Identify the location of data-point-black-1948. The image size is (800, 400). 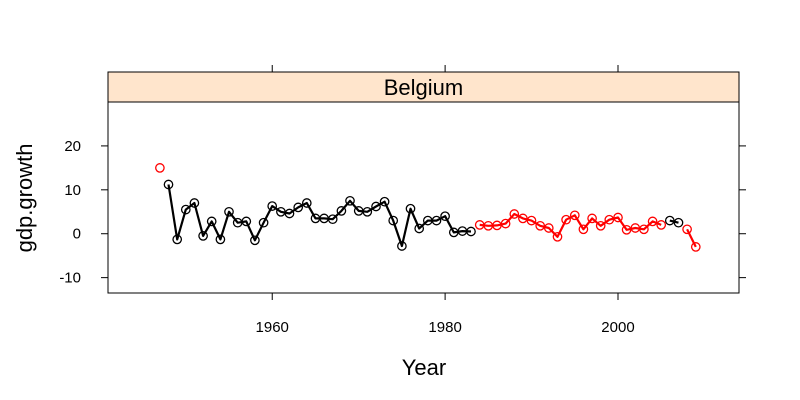
(168, 184).